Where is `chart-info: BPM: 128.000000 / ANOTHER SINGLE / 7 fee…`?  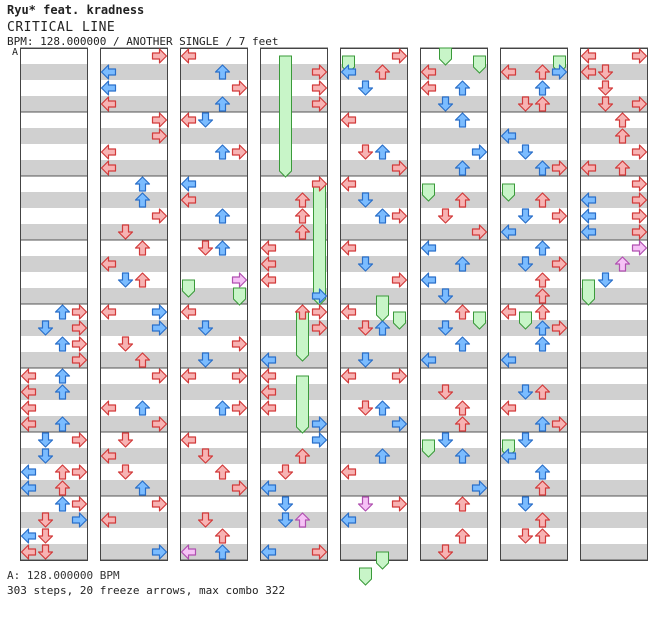 chart-info: BPM: 128.000000 / ANOTHER SINGLE / 7 fee… is located at coordinates (143, 41).